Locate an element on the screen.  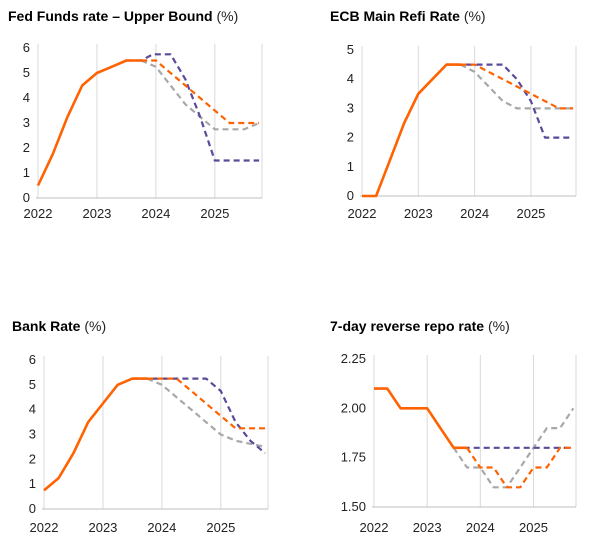
reverse-repo-plot: 1.50 1.75 2.00 2.25 2022 2023 2024 2025 is located at coordinates (459, 443).